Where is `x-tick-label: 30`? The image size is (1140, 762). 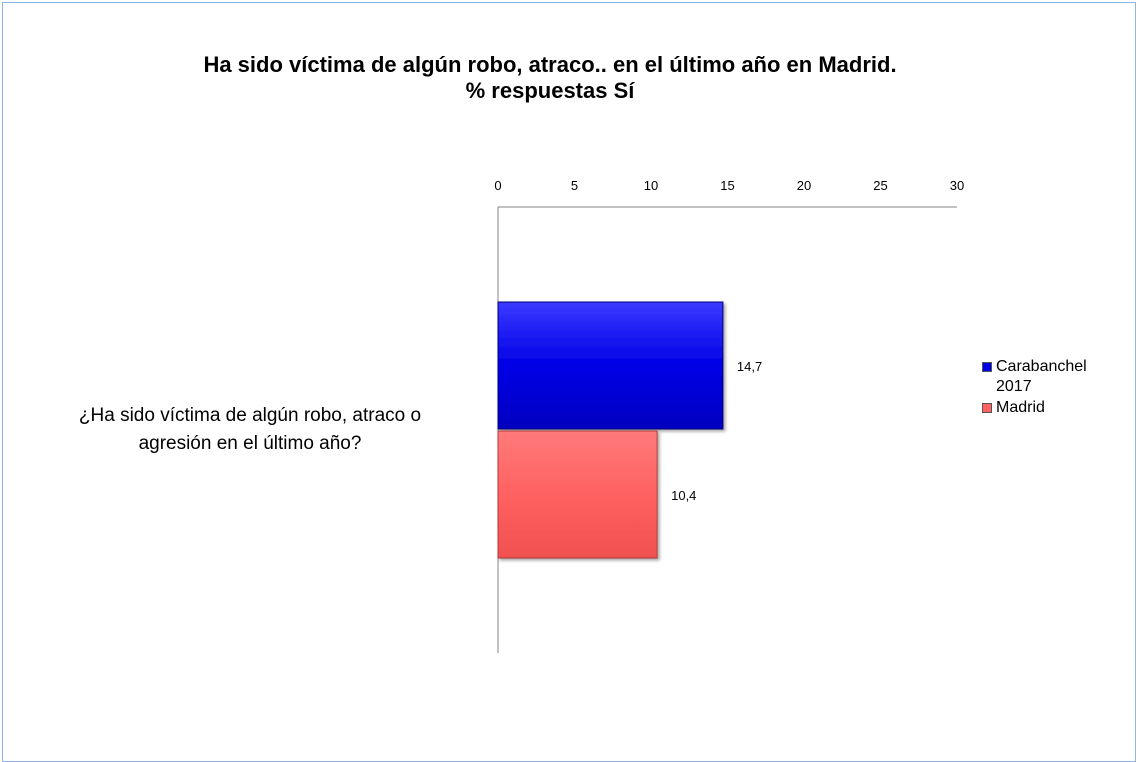
x-tick-label: 30 is located at coordinates (957, 185).